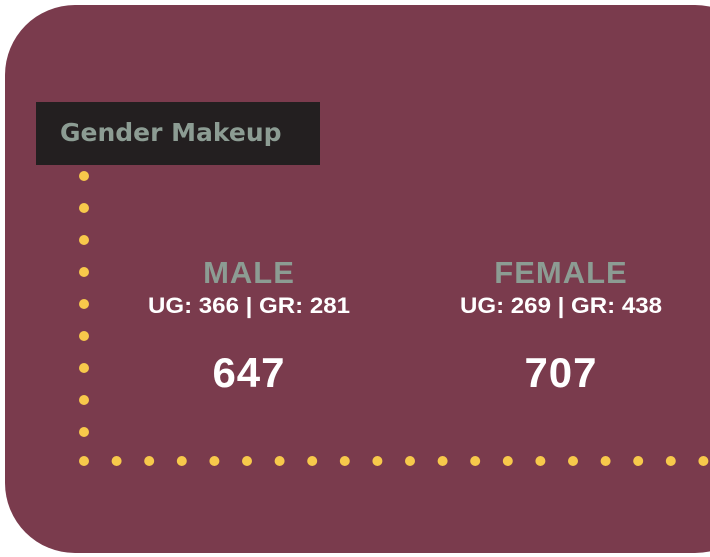 The image size is (710, 557). What do you see at coordinates (561, 305) in the screenshot?
I see `group-detail: UG: 269 | GR: 438` at bounding box center [561, 305].